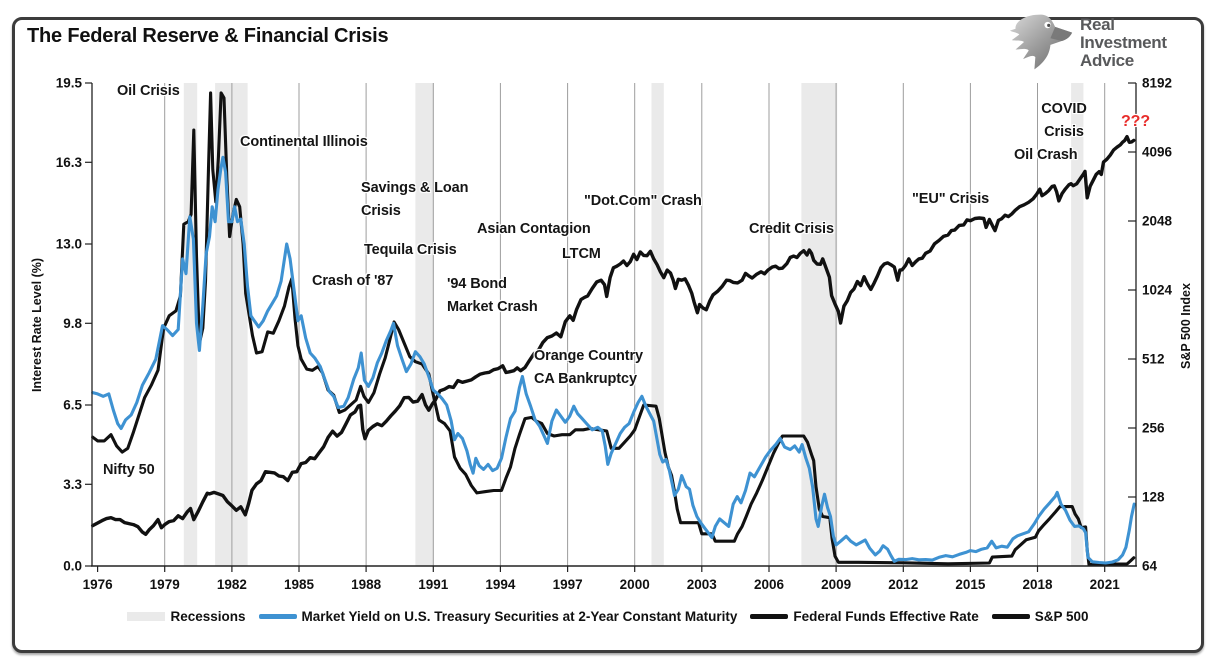 The width and height of the screenshot is (1216, 664). Describe the element at coordinates (492, 296) in the screenshot. I see `anno-94-bond: '94 Bond Market Crash` at that location.